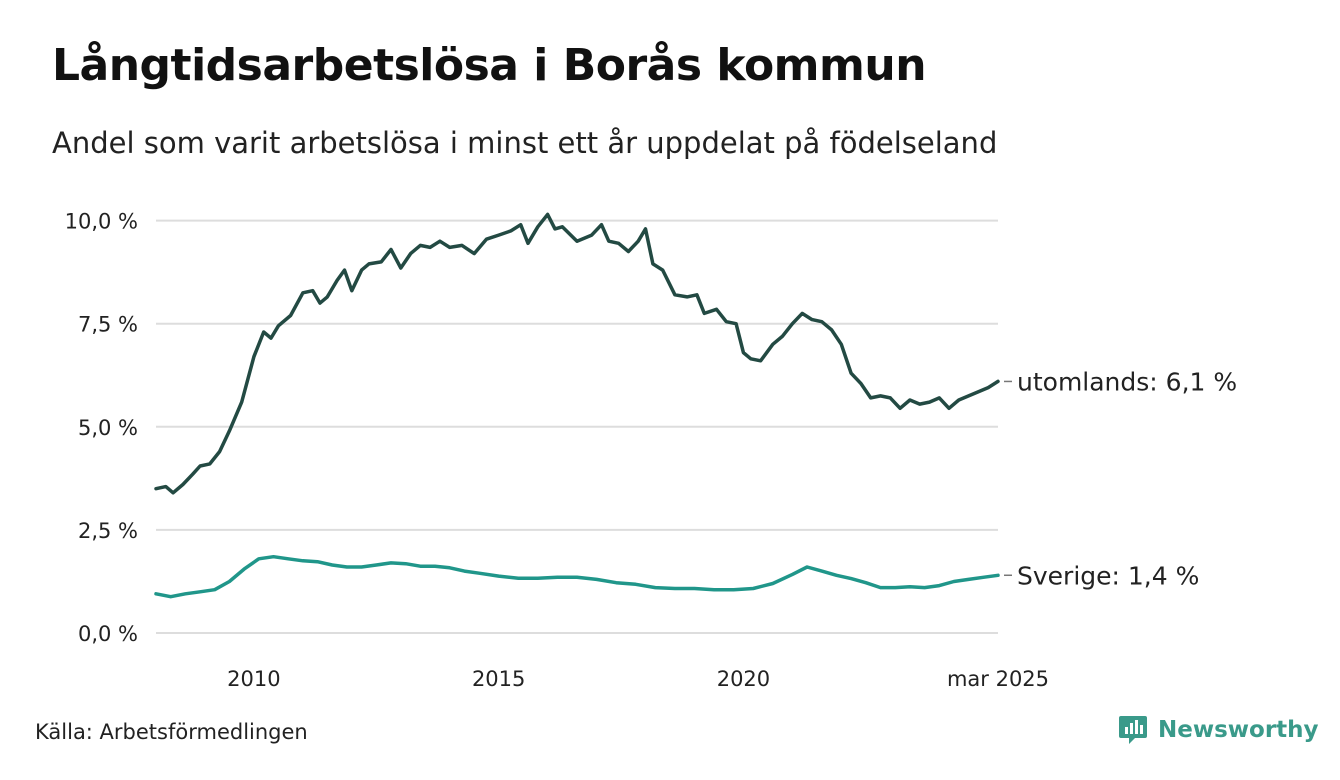 Image resolution: width=1340 pixels, height=780 pixels. Describe the element at coordinates (1127, 381) in the screenshot. I see `series-end-label-utomlands: utomlands: 6,1 %` at that location.